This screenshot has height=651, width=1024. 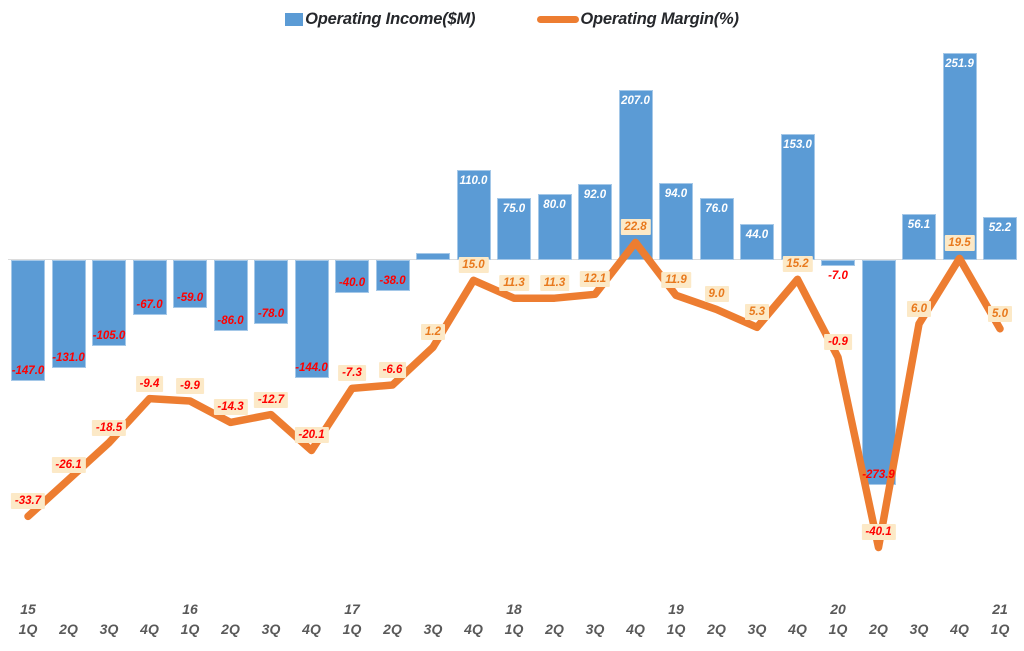 I want to click on margin-value-label: -9.4, so click(x=149, y=383).